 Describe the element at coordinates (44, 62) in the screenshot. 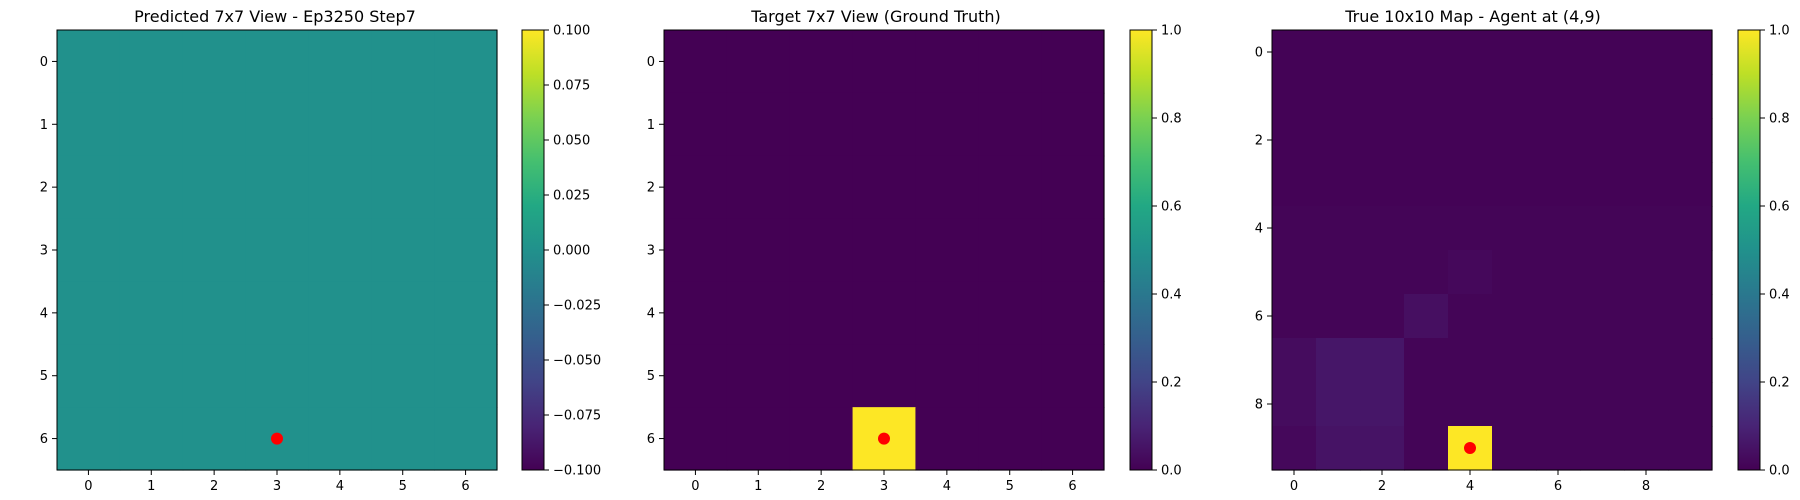

I see `y-tick-label: 0` at that location.